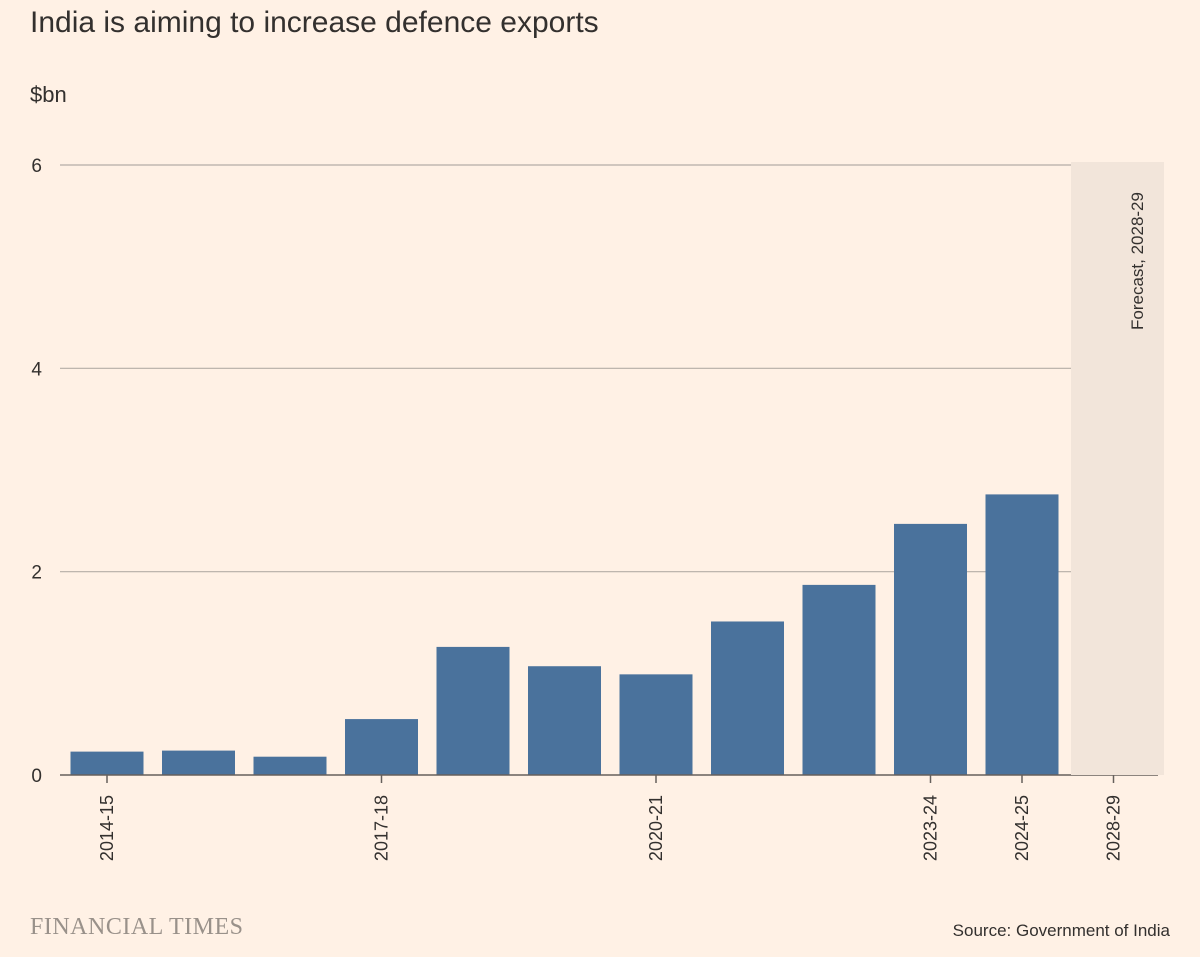 This screenshot has width=1200, height=957. What do you see at coordinates (36, 369) in the screenshot?
I see `y-tick-label: 4` at bounding box center [36, 369].